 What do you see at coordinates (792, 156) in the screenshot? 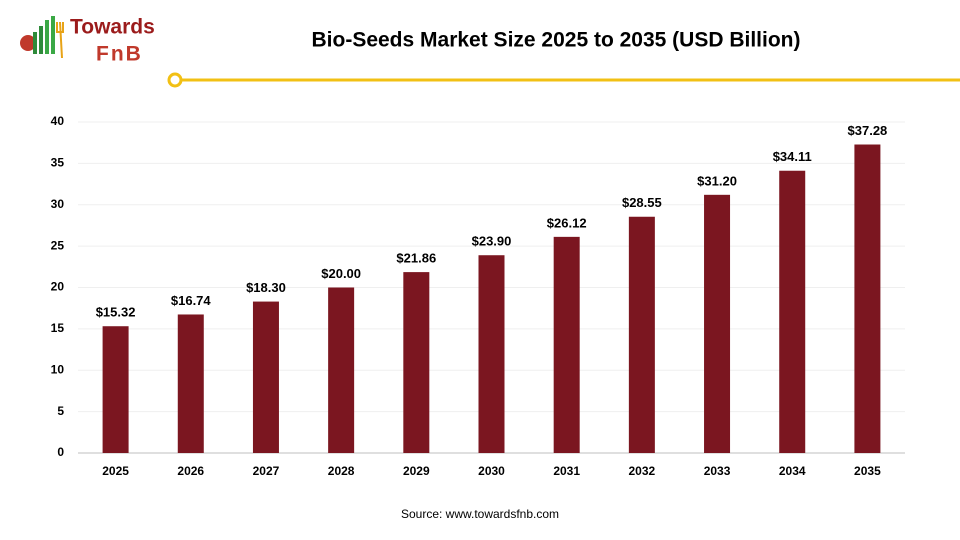
I see `value-label: $34.11` at bounding box center [792, 156].